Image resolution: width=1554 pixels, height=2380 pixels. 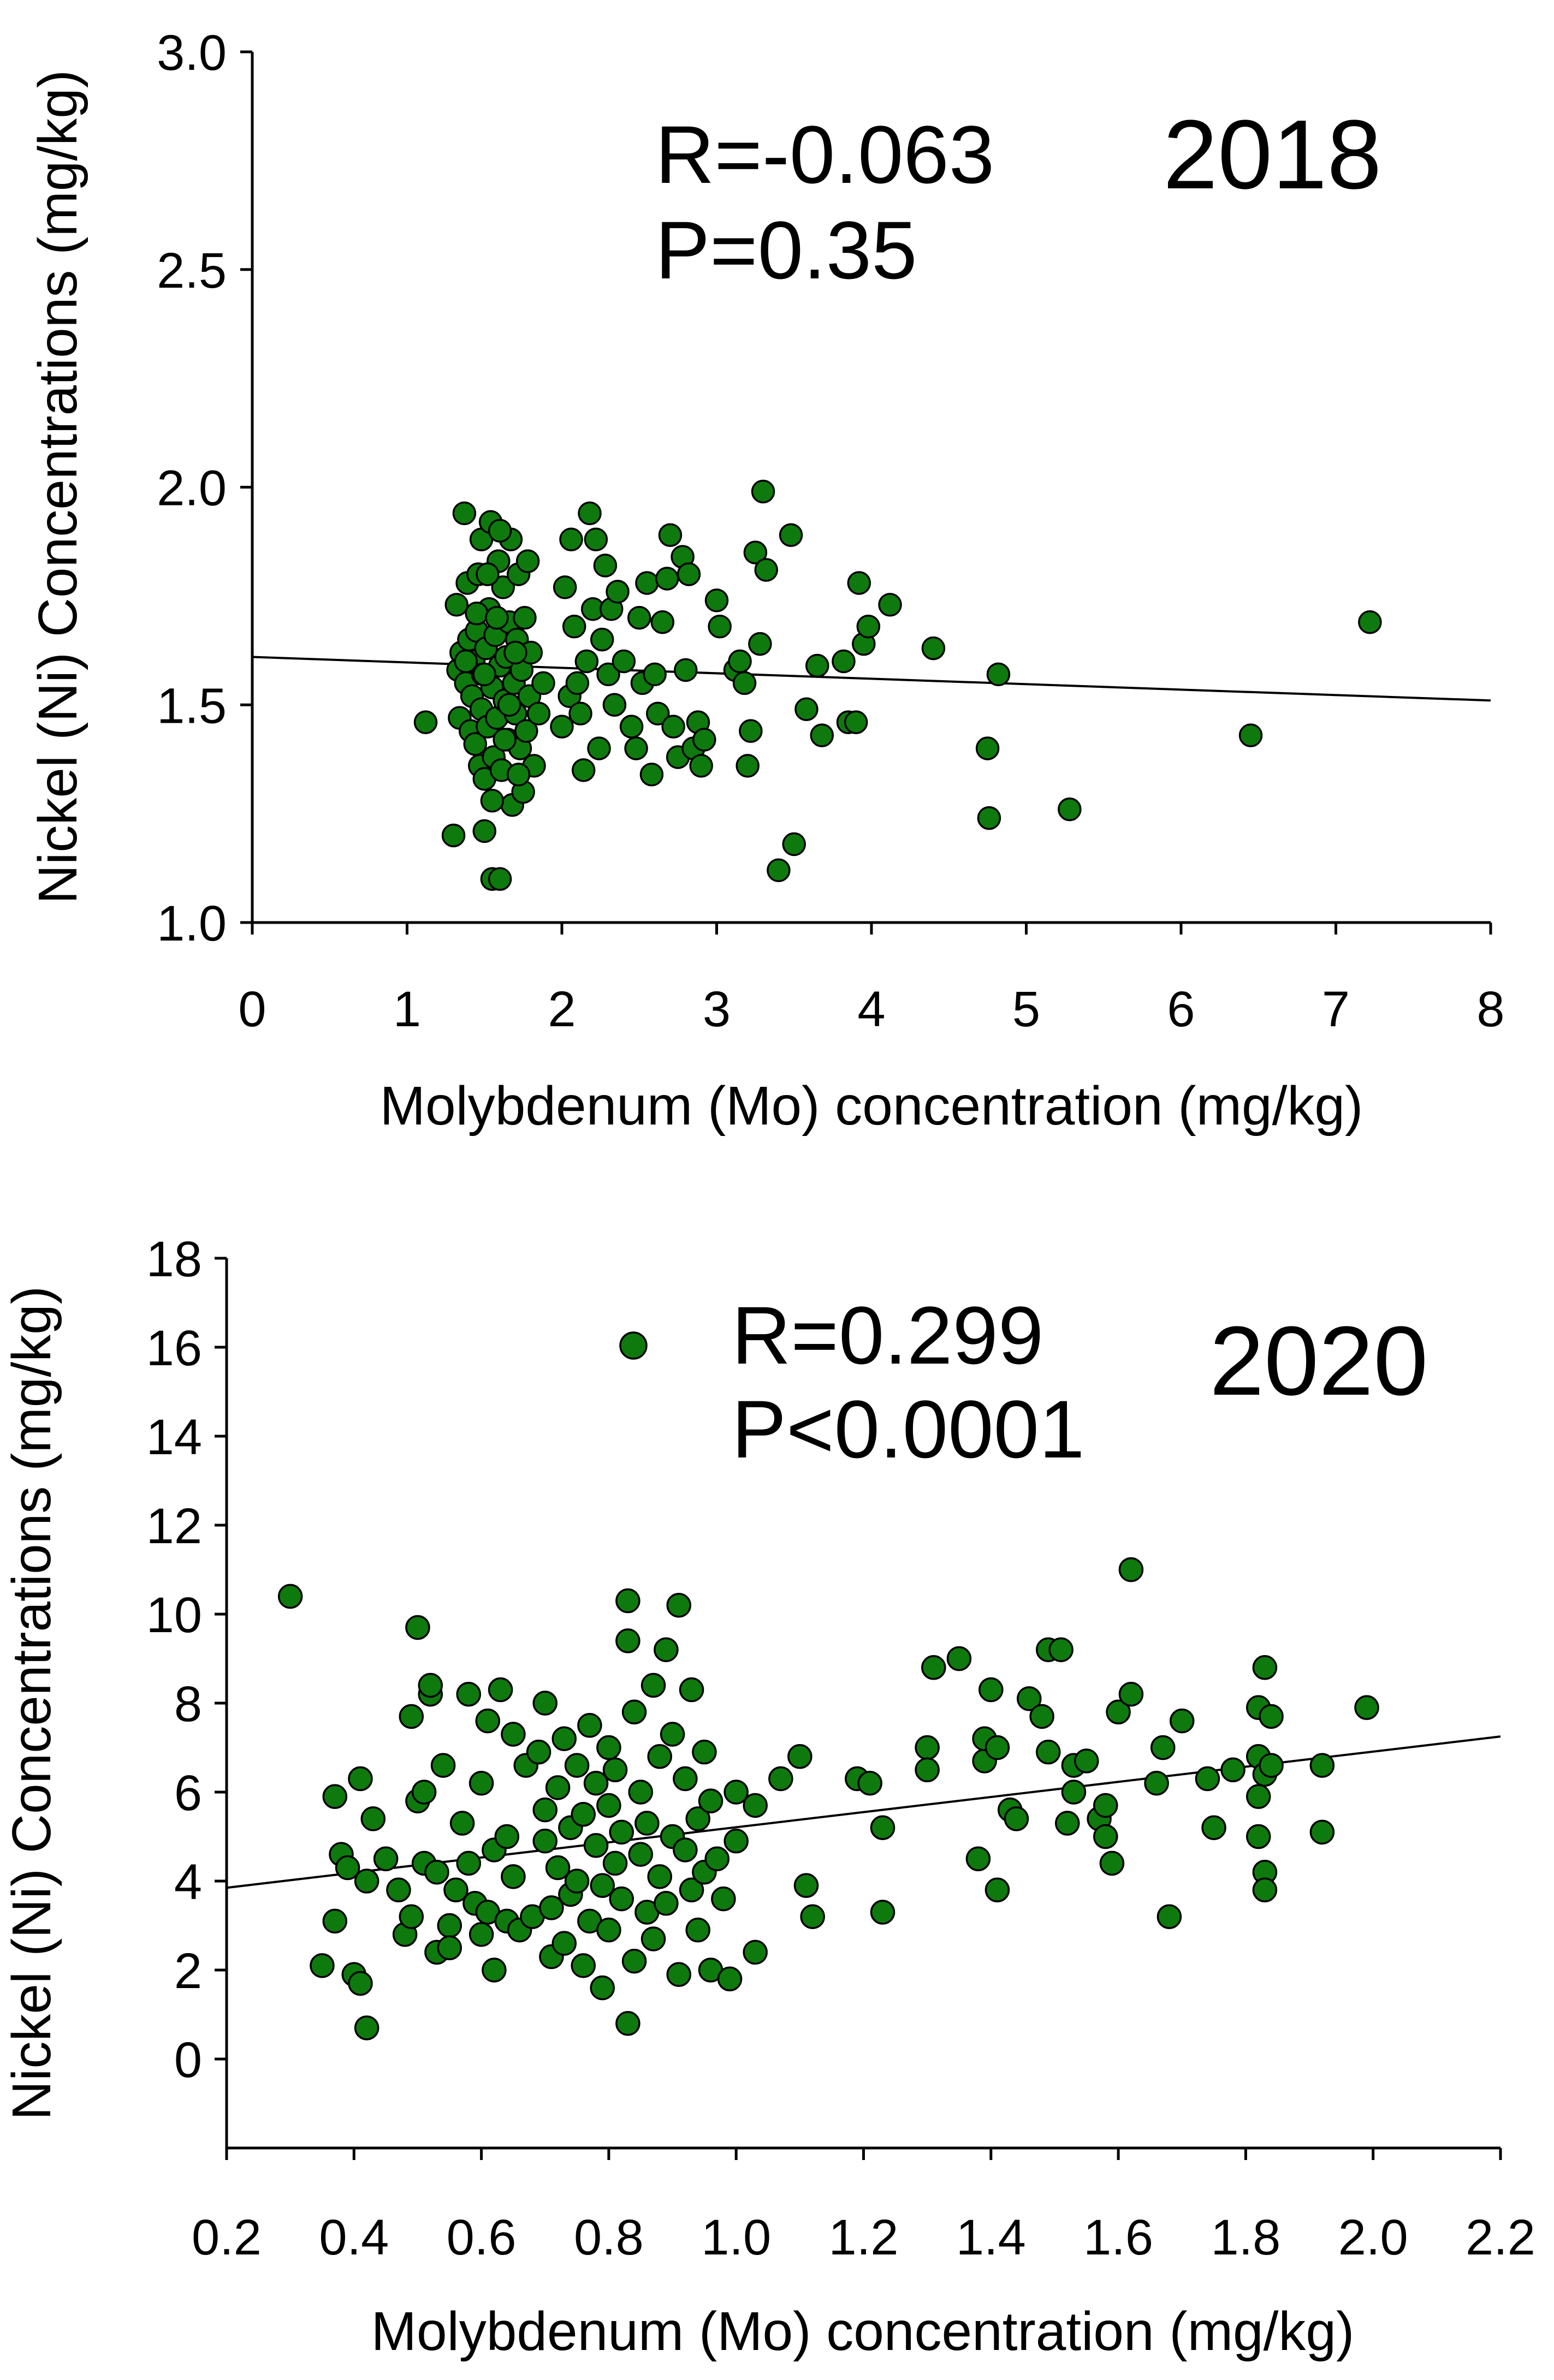 What do you see at coordinates (1490, 1009) in the screenshot?
I see `x-tick-label: 8` at bounding box center [1490, 1009].